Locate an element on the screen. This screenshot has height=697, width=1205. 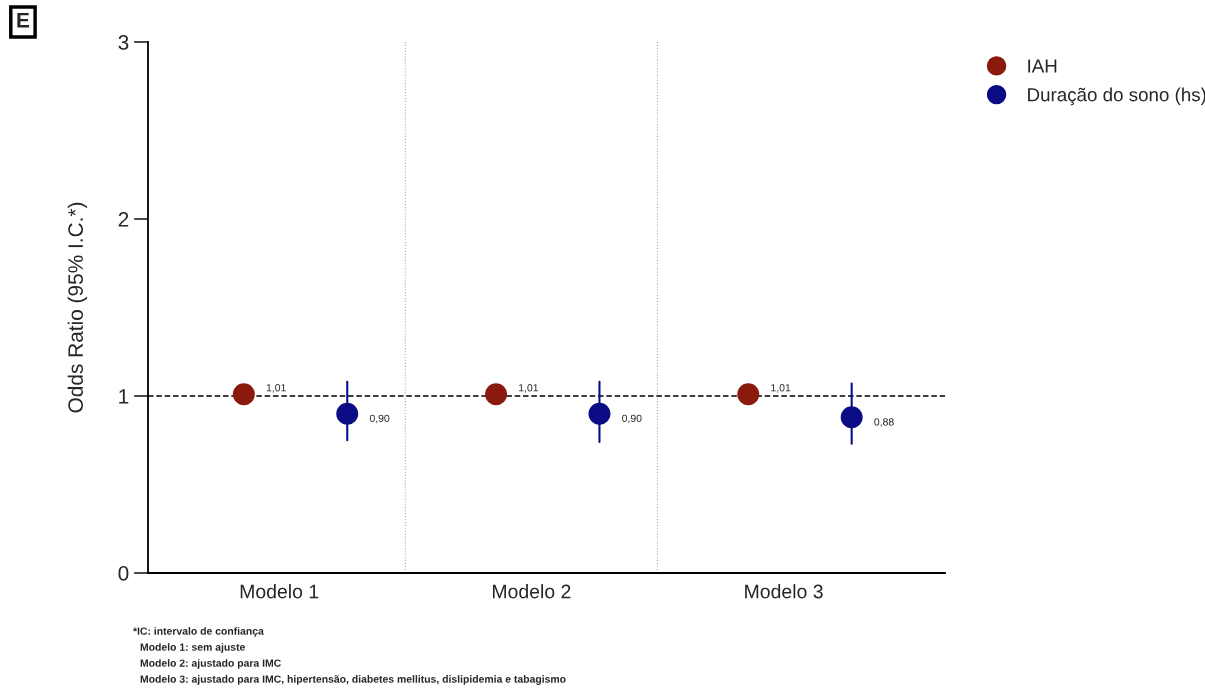
y-tick-label: 2 is located at coordinates (123, 219).